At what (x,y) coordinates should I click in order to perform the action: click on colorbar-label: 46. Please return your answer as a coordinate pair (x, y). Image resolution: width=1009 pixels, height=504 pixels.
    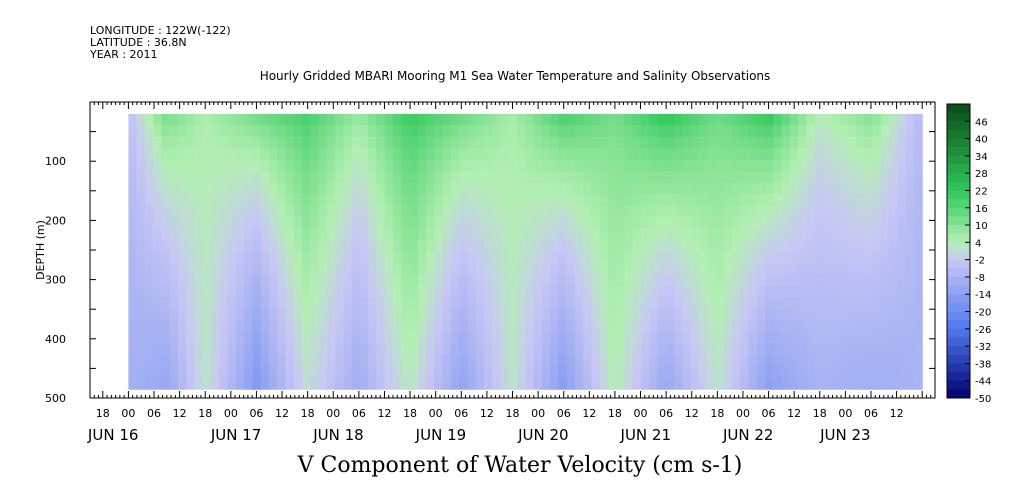
    Looking at the image, I should click on (981, 122).